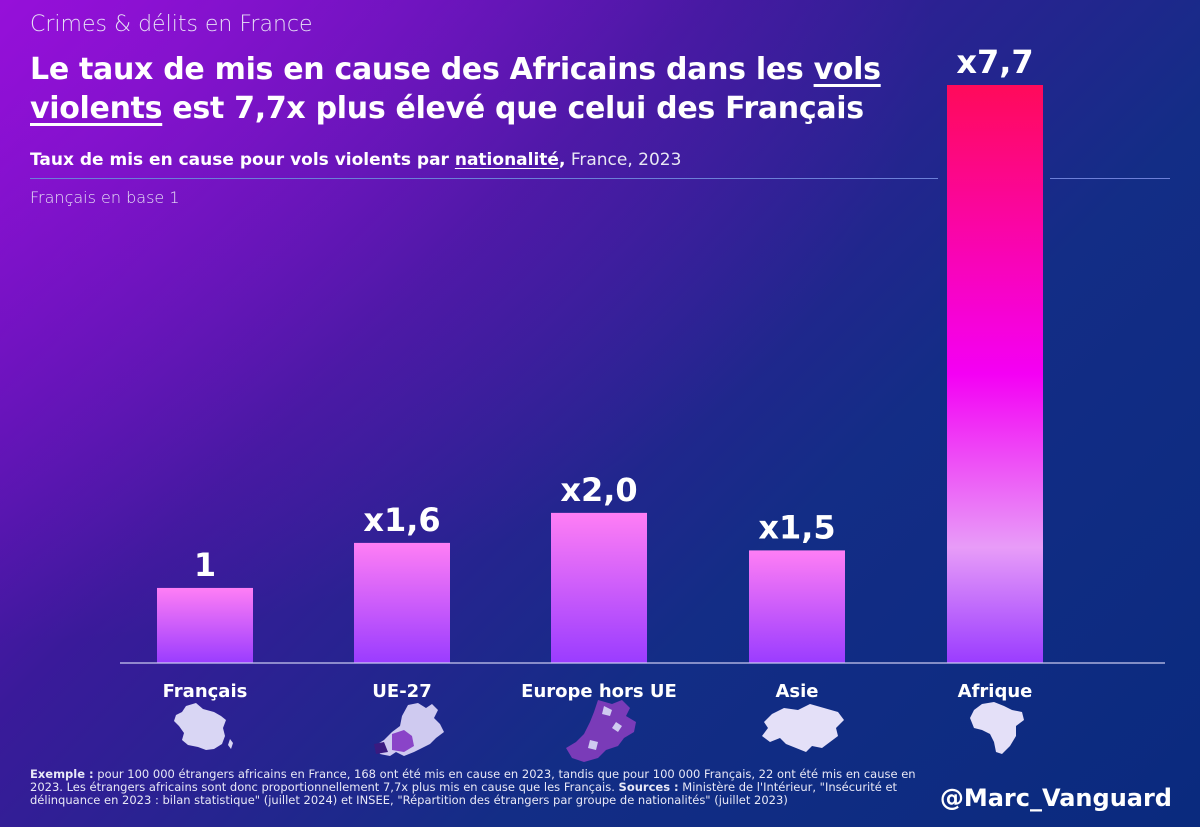  Describe the element at coordinates (205, 691) in the screenshot. I see `category-label-0: Français` at that location.